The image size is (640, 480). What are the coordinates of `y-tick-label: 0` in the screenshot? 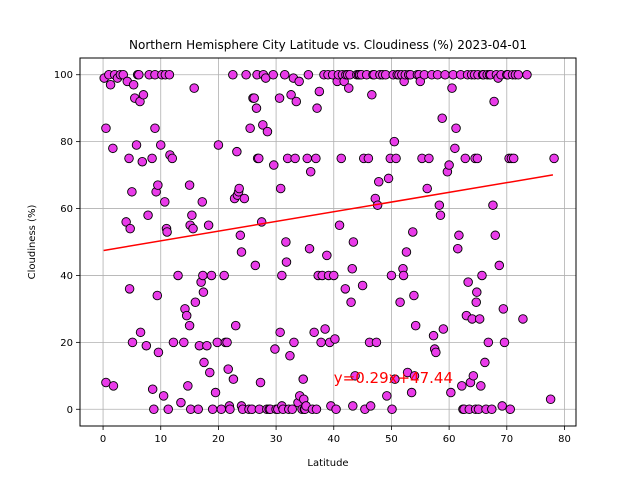 It's located at (70, 410).